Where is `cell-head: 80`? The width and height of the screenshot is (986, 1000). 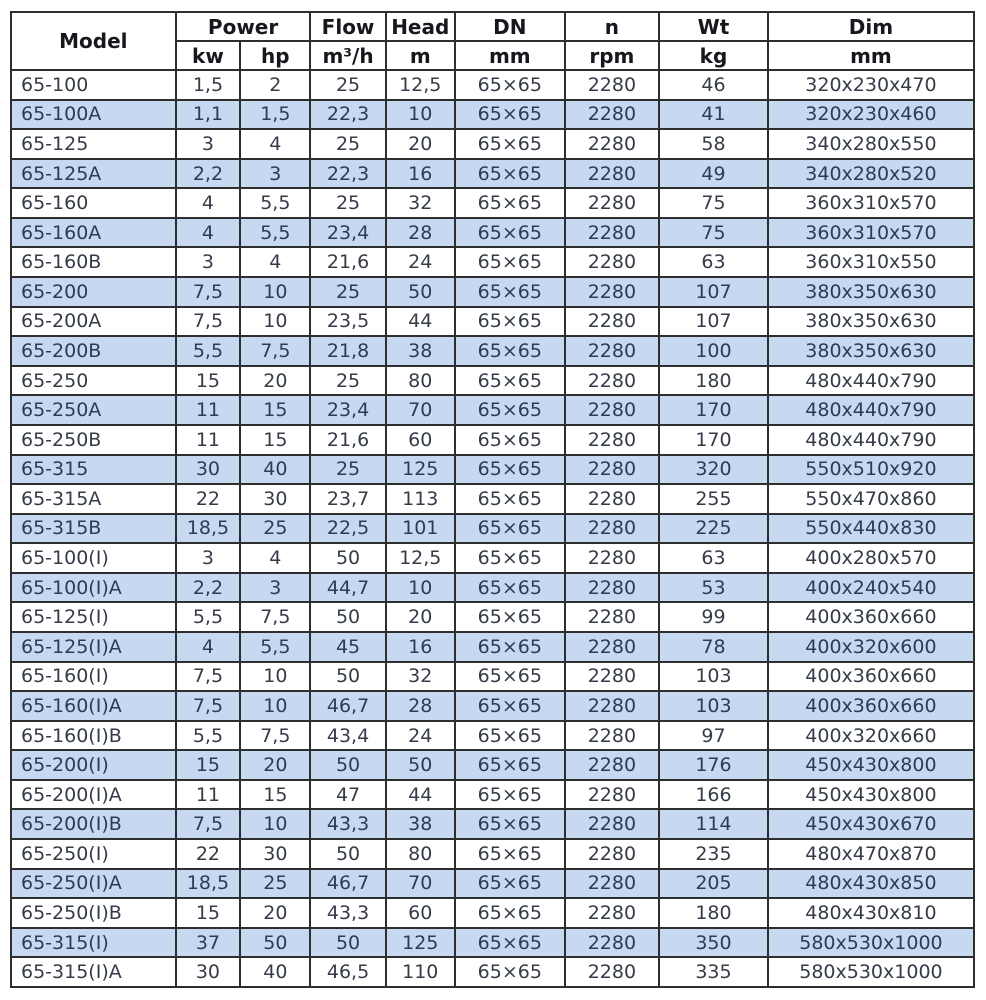 cell-head: 80 is located at coordinates (420, 380).